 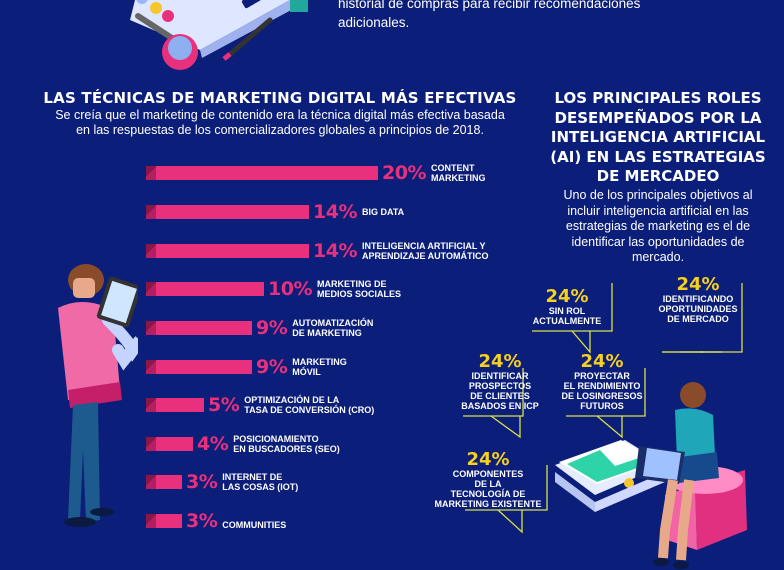 I want to click on woman-with-laptop-illustration, so click(x=651, y=475).